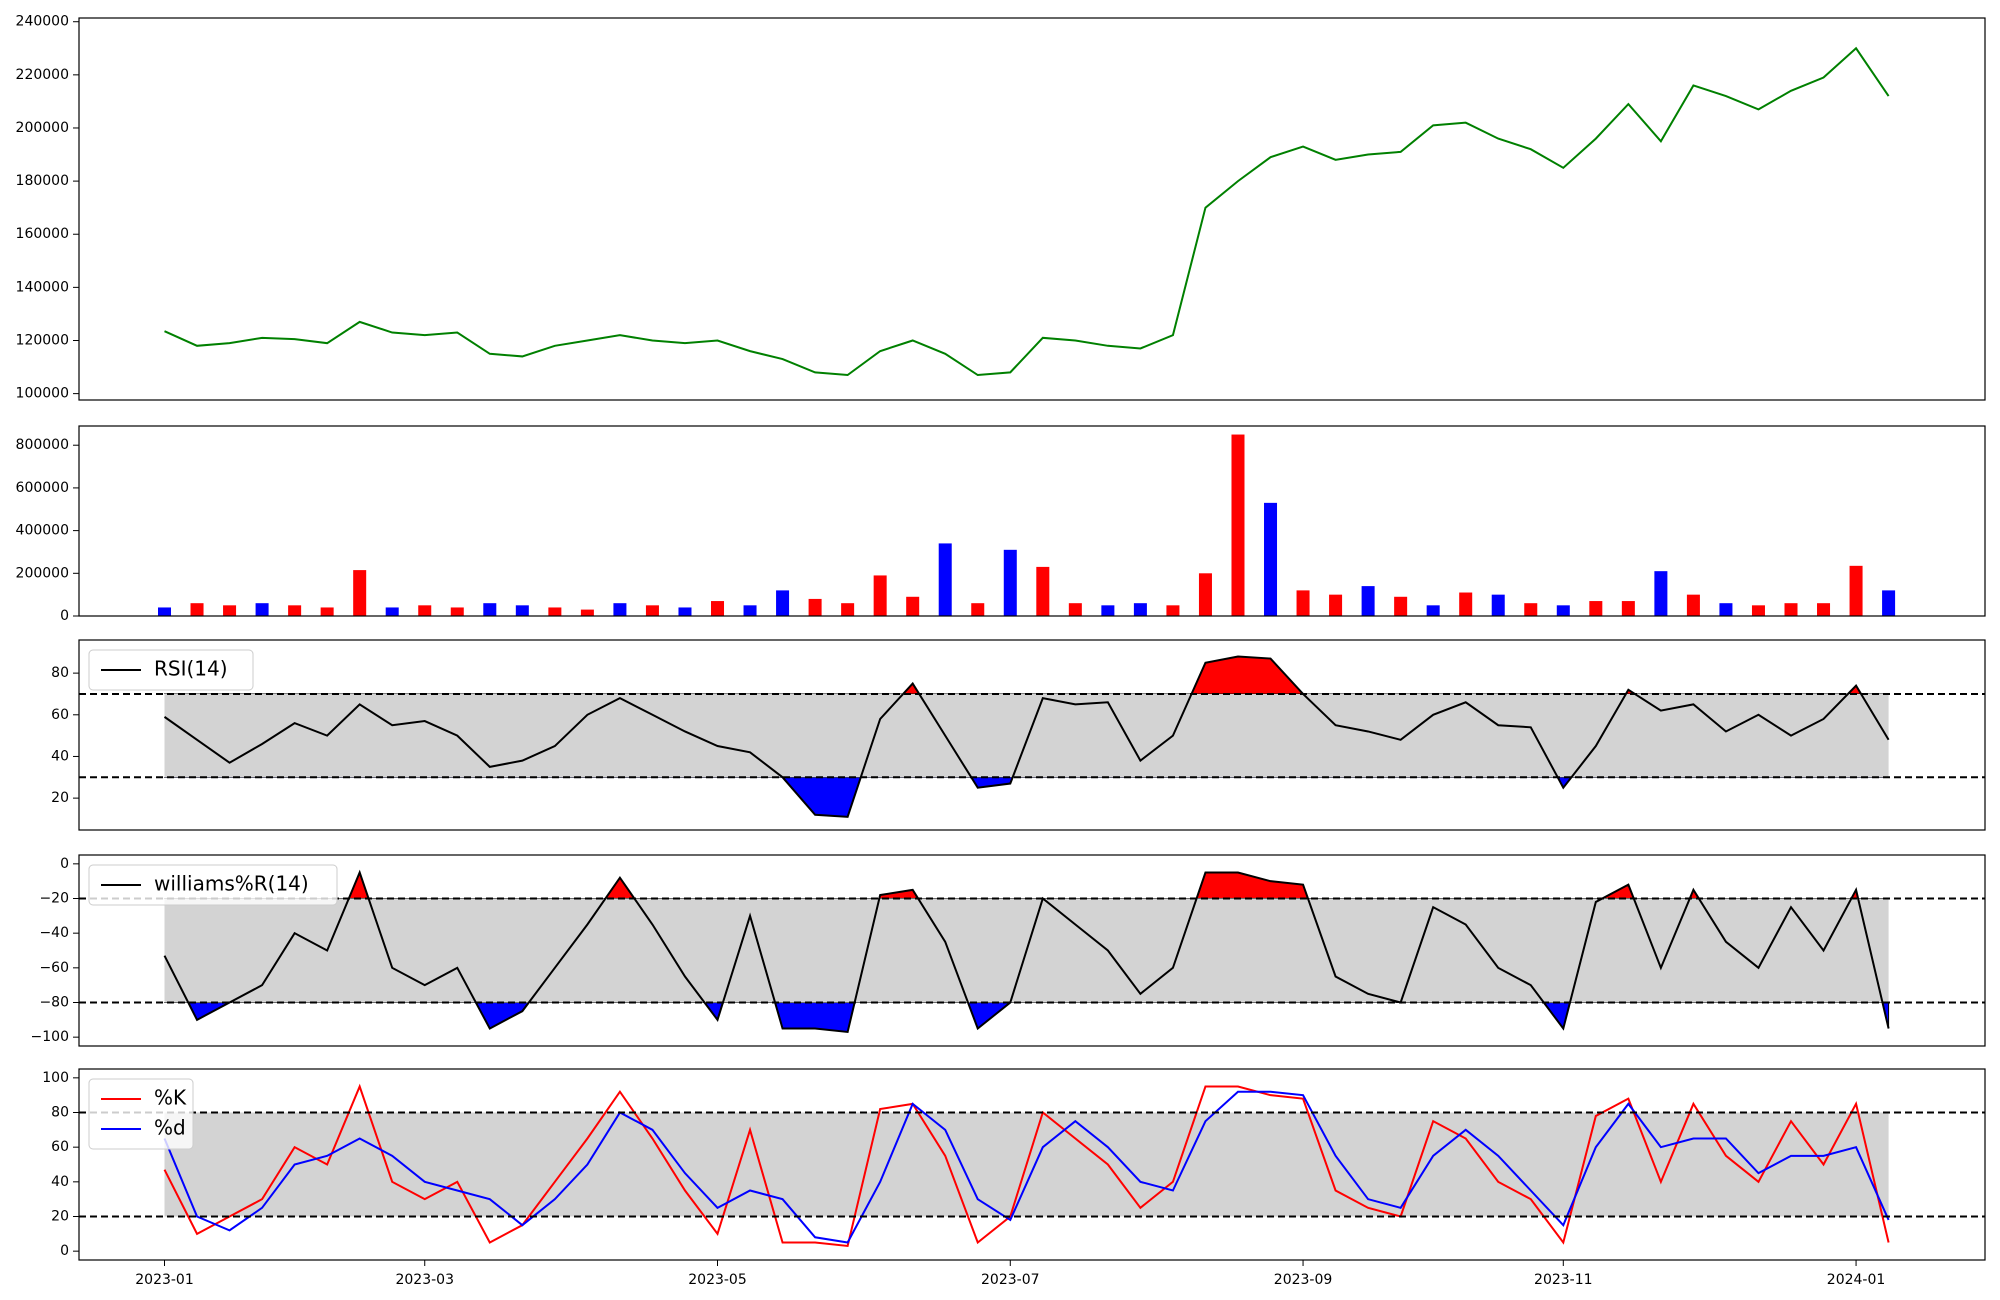 This screenshot has height=1300, width=2000. Describe the element at coordinates (54, 933) in the screenshot. I see `y-tick-label: −40` at that location.